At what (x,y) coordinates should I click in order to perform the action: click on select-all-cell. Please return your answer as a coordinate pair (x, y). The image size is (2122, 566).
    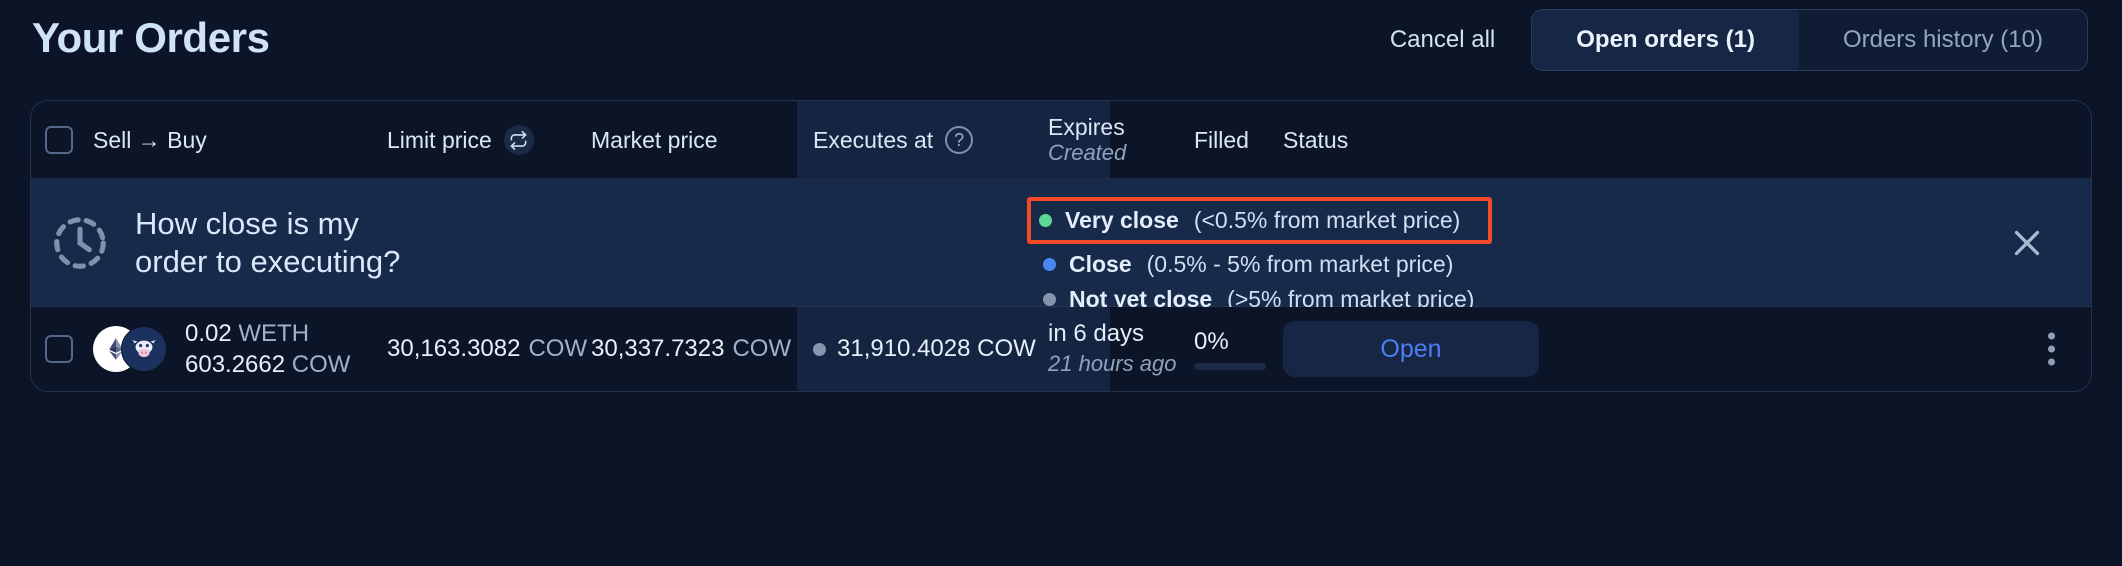
    Looking at the image, I should click on (59, 140).